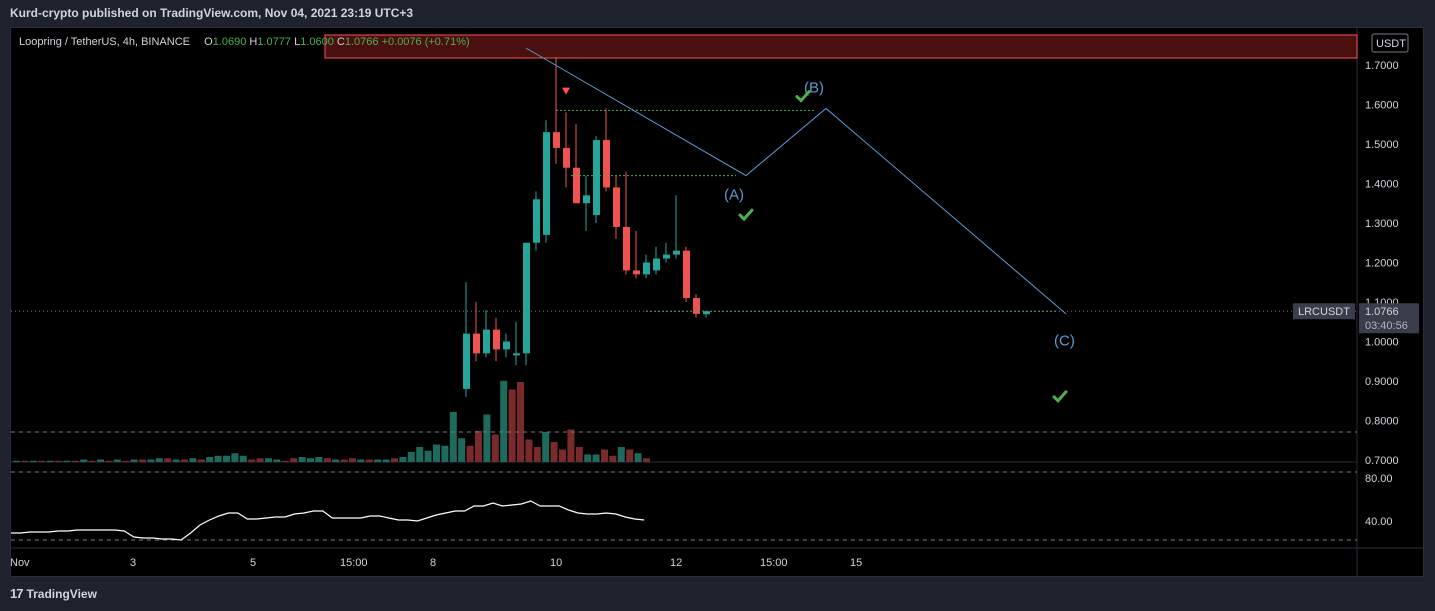 The height and width of the screenshot is (611, 1435). Describe the element at coordinates (425, 42) in the screenshot. I see `change-value: +0.0076 (+0.71%)` at that location.